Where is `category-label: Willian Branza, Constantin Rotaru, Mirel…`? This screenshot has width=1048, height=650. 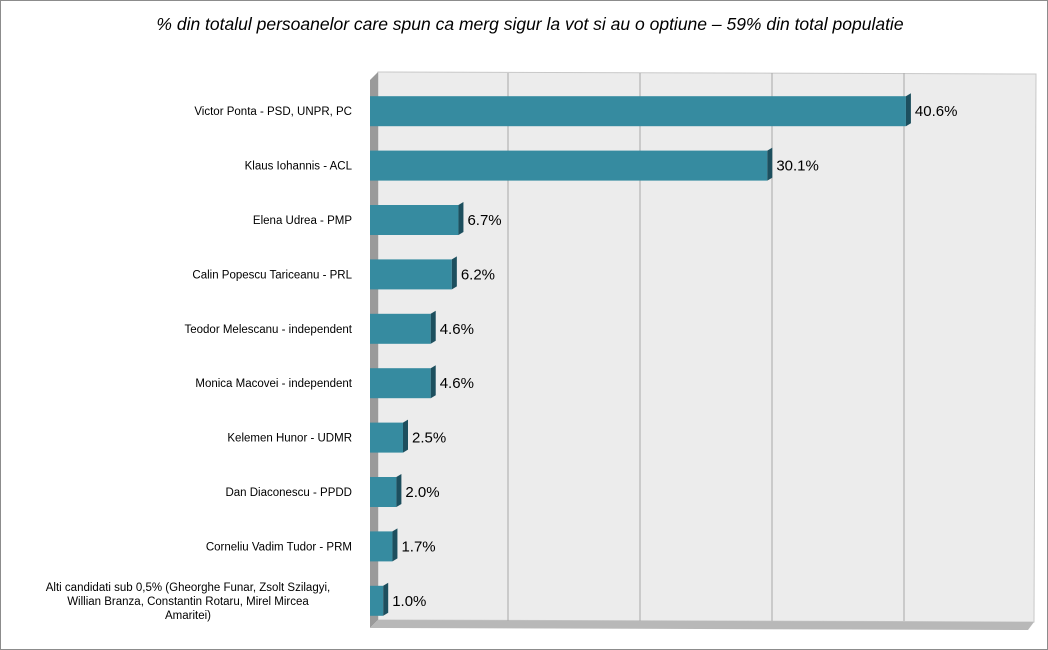
category-label: Willian Branza, Constantin Rotaru, Mirel… is located at coordinates (188, 602).